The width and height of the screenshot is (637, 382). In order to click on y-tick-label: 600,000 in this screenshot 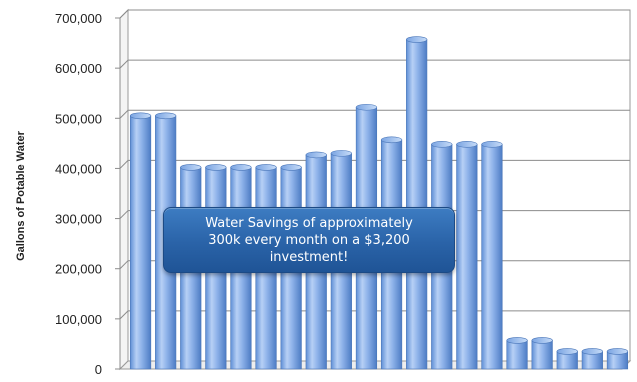, I will do `click(78, 68)`.